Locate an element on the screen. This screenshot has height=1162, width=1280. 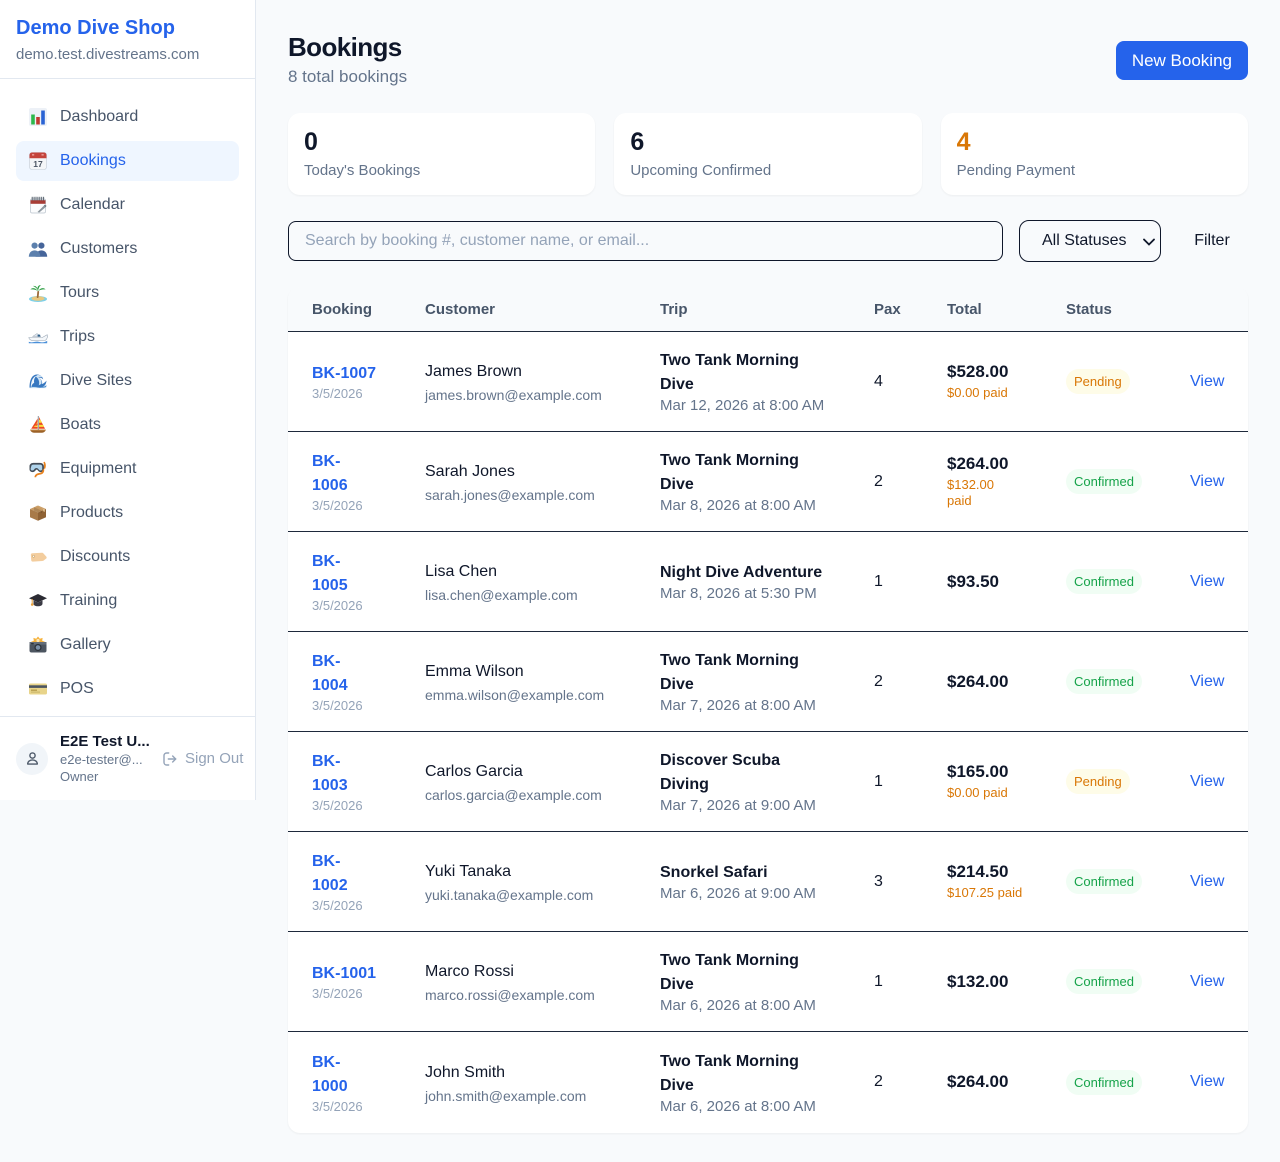
svg-text: 17 is located at coordinates (38, 164).